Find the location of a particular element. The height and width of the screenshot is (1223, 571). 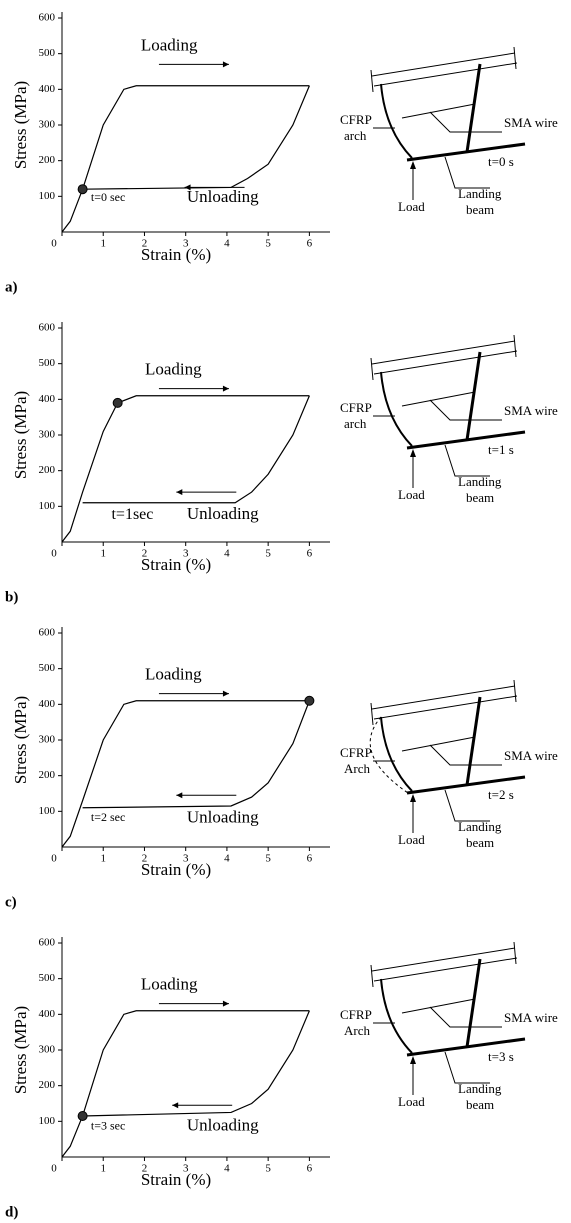

time-label: t=3 s is located at coordinates (501, 1056).